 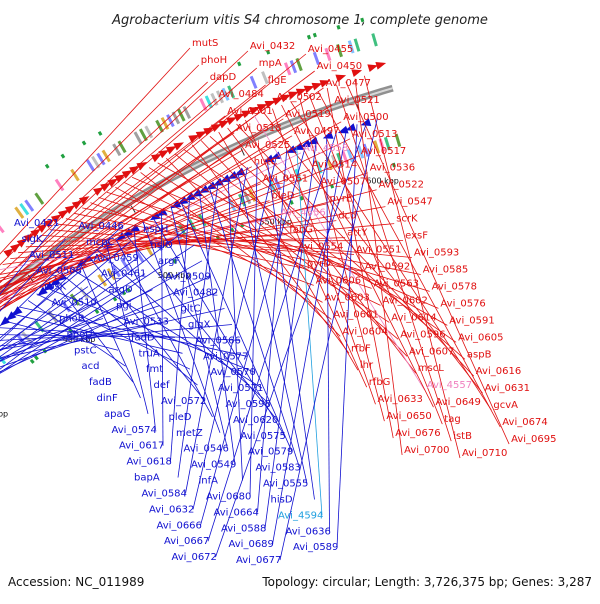 What do you see at coordinates (320, 247) in the screenshot?
I see `forward-gene-label: Avi_0554` at bounding box center [320, 247].